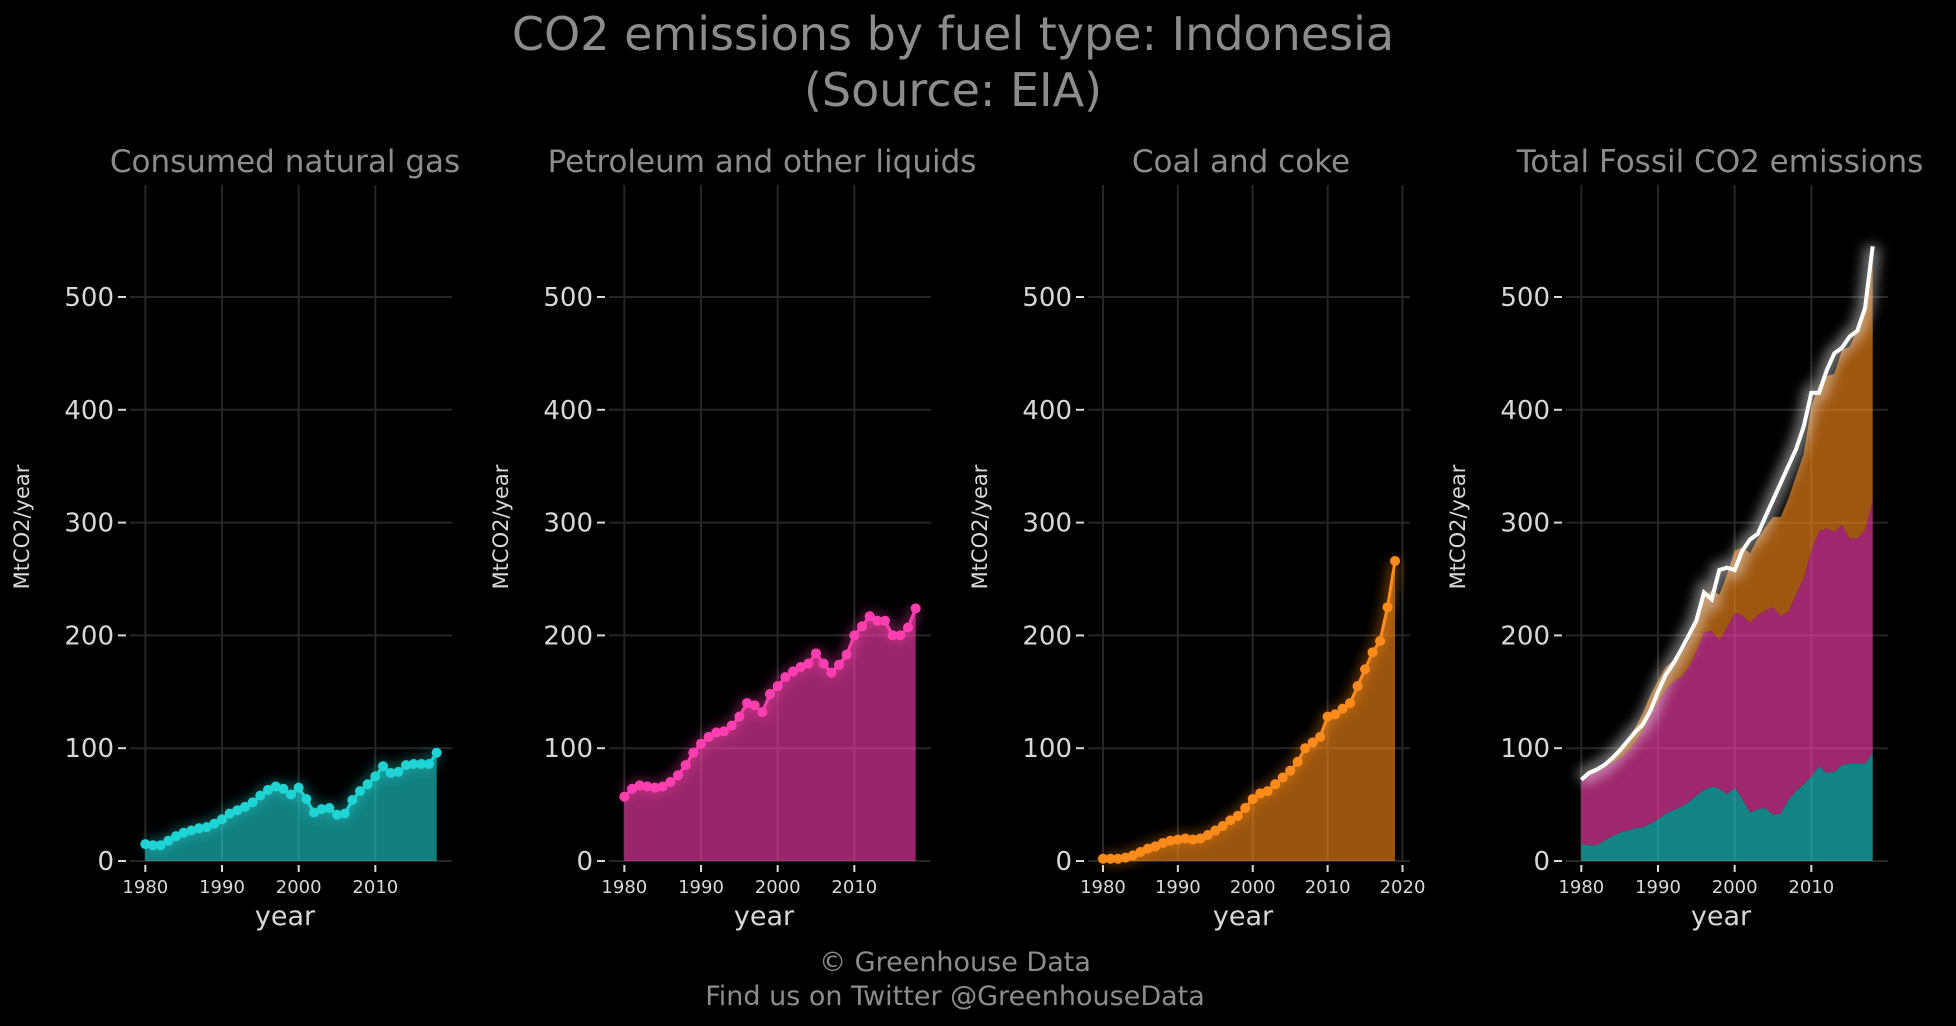 Image resolution: width=1956 pixels, height=1026 pixels. I want to click on gridlines, so click(291, 523).